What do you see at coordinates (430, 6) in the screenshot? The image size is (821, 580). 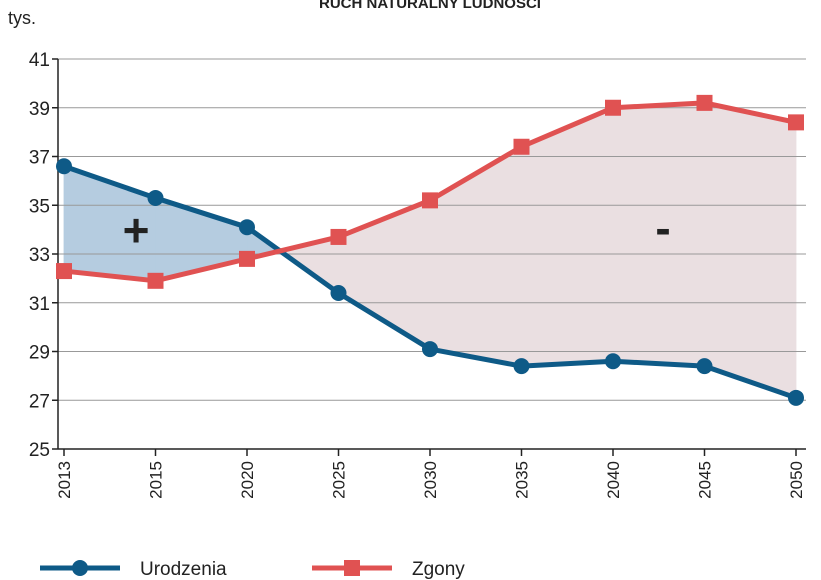 I see `chart-title: RUCH NATURALNY LUDNOŚCI` at bounding box center [430, 6].